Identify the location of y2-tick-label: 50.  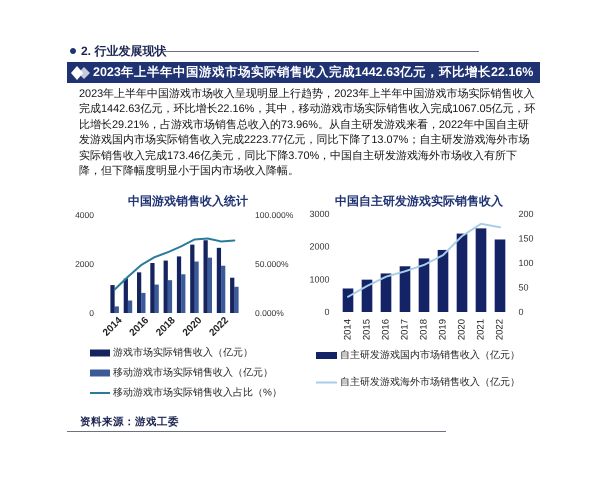
(523, 287).